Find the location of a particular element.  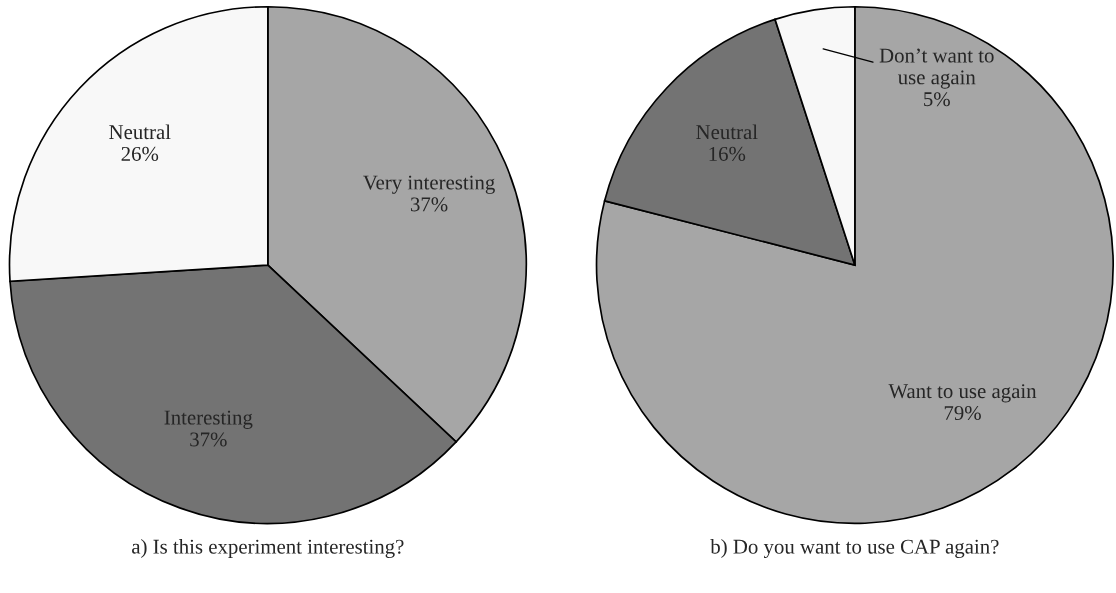

text: b) Do you want to use CAP again? is located at coordinates (854, 548).